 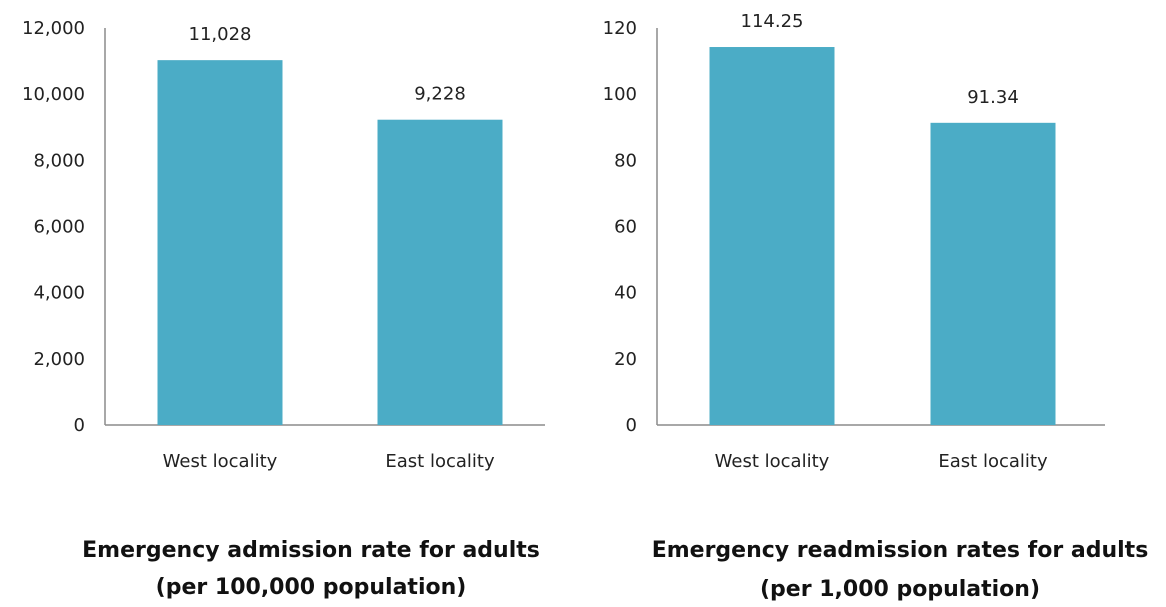 What do you see at coordinates (620, 28) in the screenshot?
I see `y-tick-label: 120` at bounding box center [620, 28].